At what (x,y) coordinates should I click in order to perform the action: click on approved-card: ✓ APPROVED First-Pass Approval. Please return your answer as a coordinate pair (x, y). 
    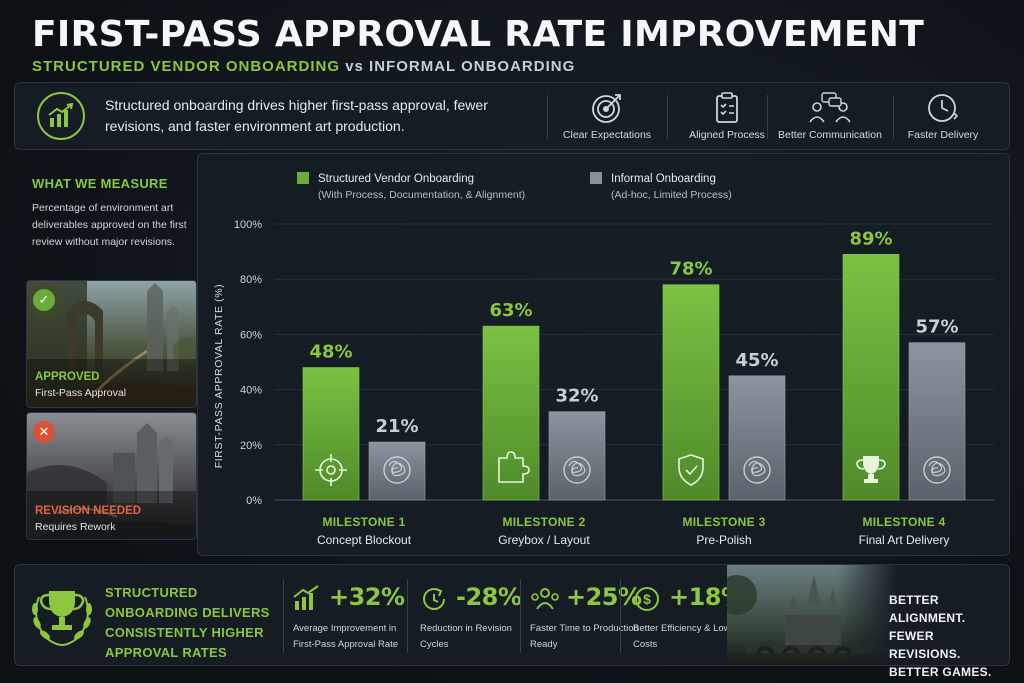
    Looking at the image, I should click on (111, 344).